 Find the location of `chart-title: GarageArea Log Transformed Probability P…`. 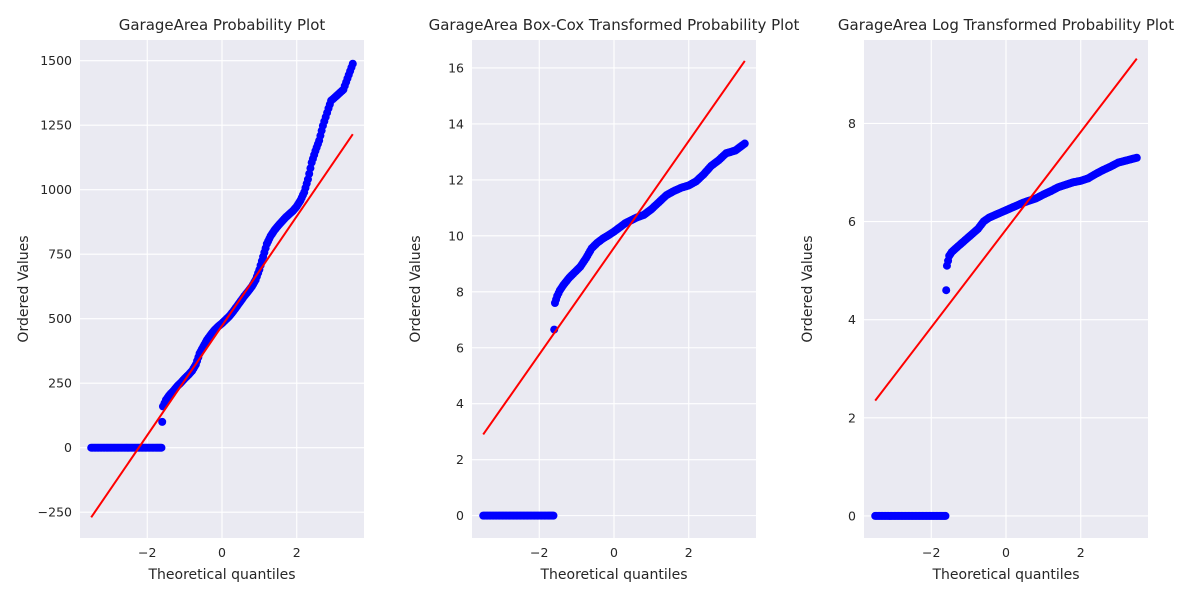

chart-title: GarageArea Log Transformed Probability P… is located at coordinates (1006, 25).